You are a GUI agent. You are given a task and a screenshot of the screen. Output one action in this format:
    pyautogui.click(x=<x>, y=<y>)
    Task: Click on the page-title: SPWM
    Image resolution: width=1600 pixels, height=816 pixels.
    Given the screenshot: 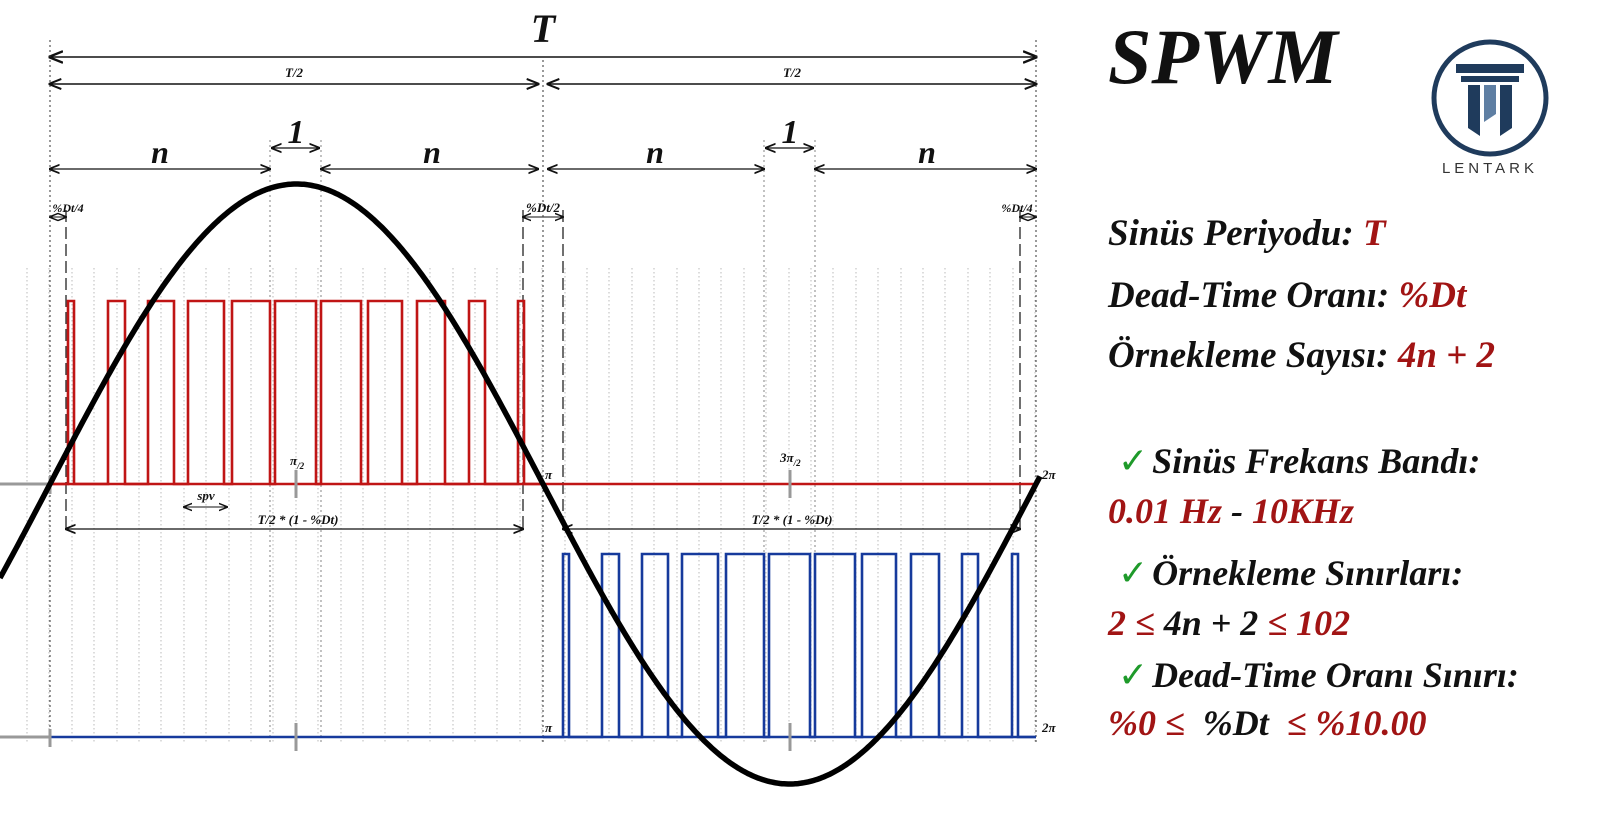 What is the action you would take?
    pyautogui.click(x=1223, y=56)
    